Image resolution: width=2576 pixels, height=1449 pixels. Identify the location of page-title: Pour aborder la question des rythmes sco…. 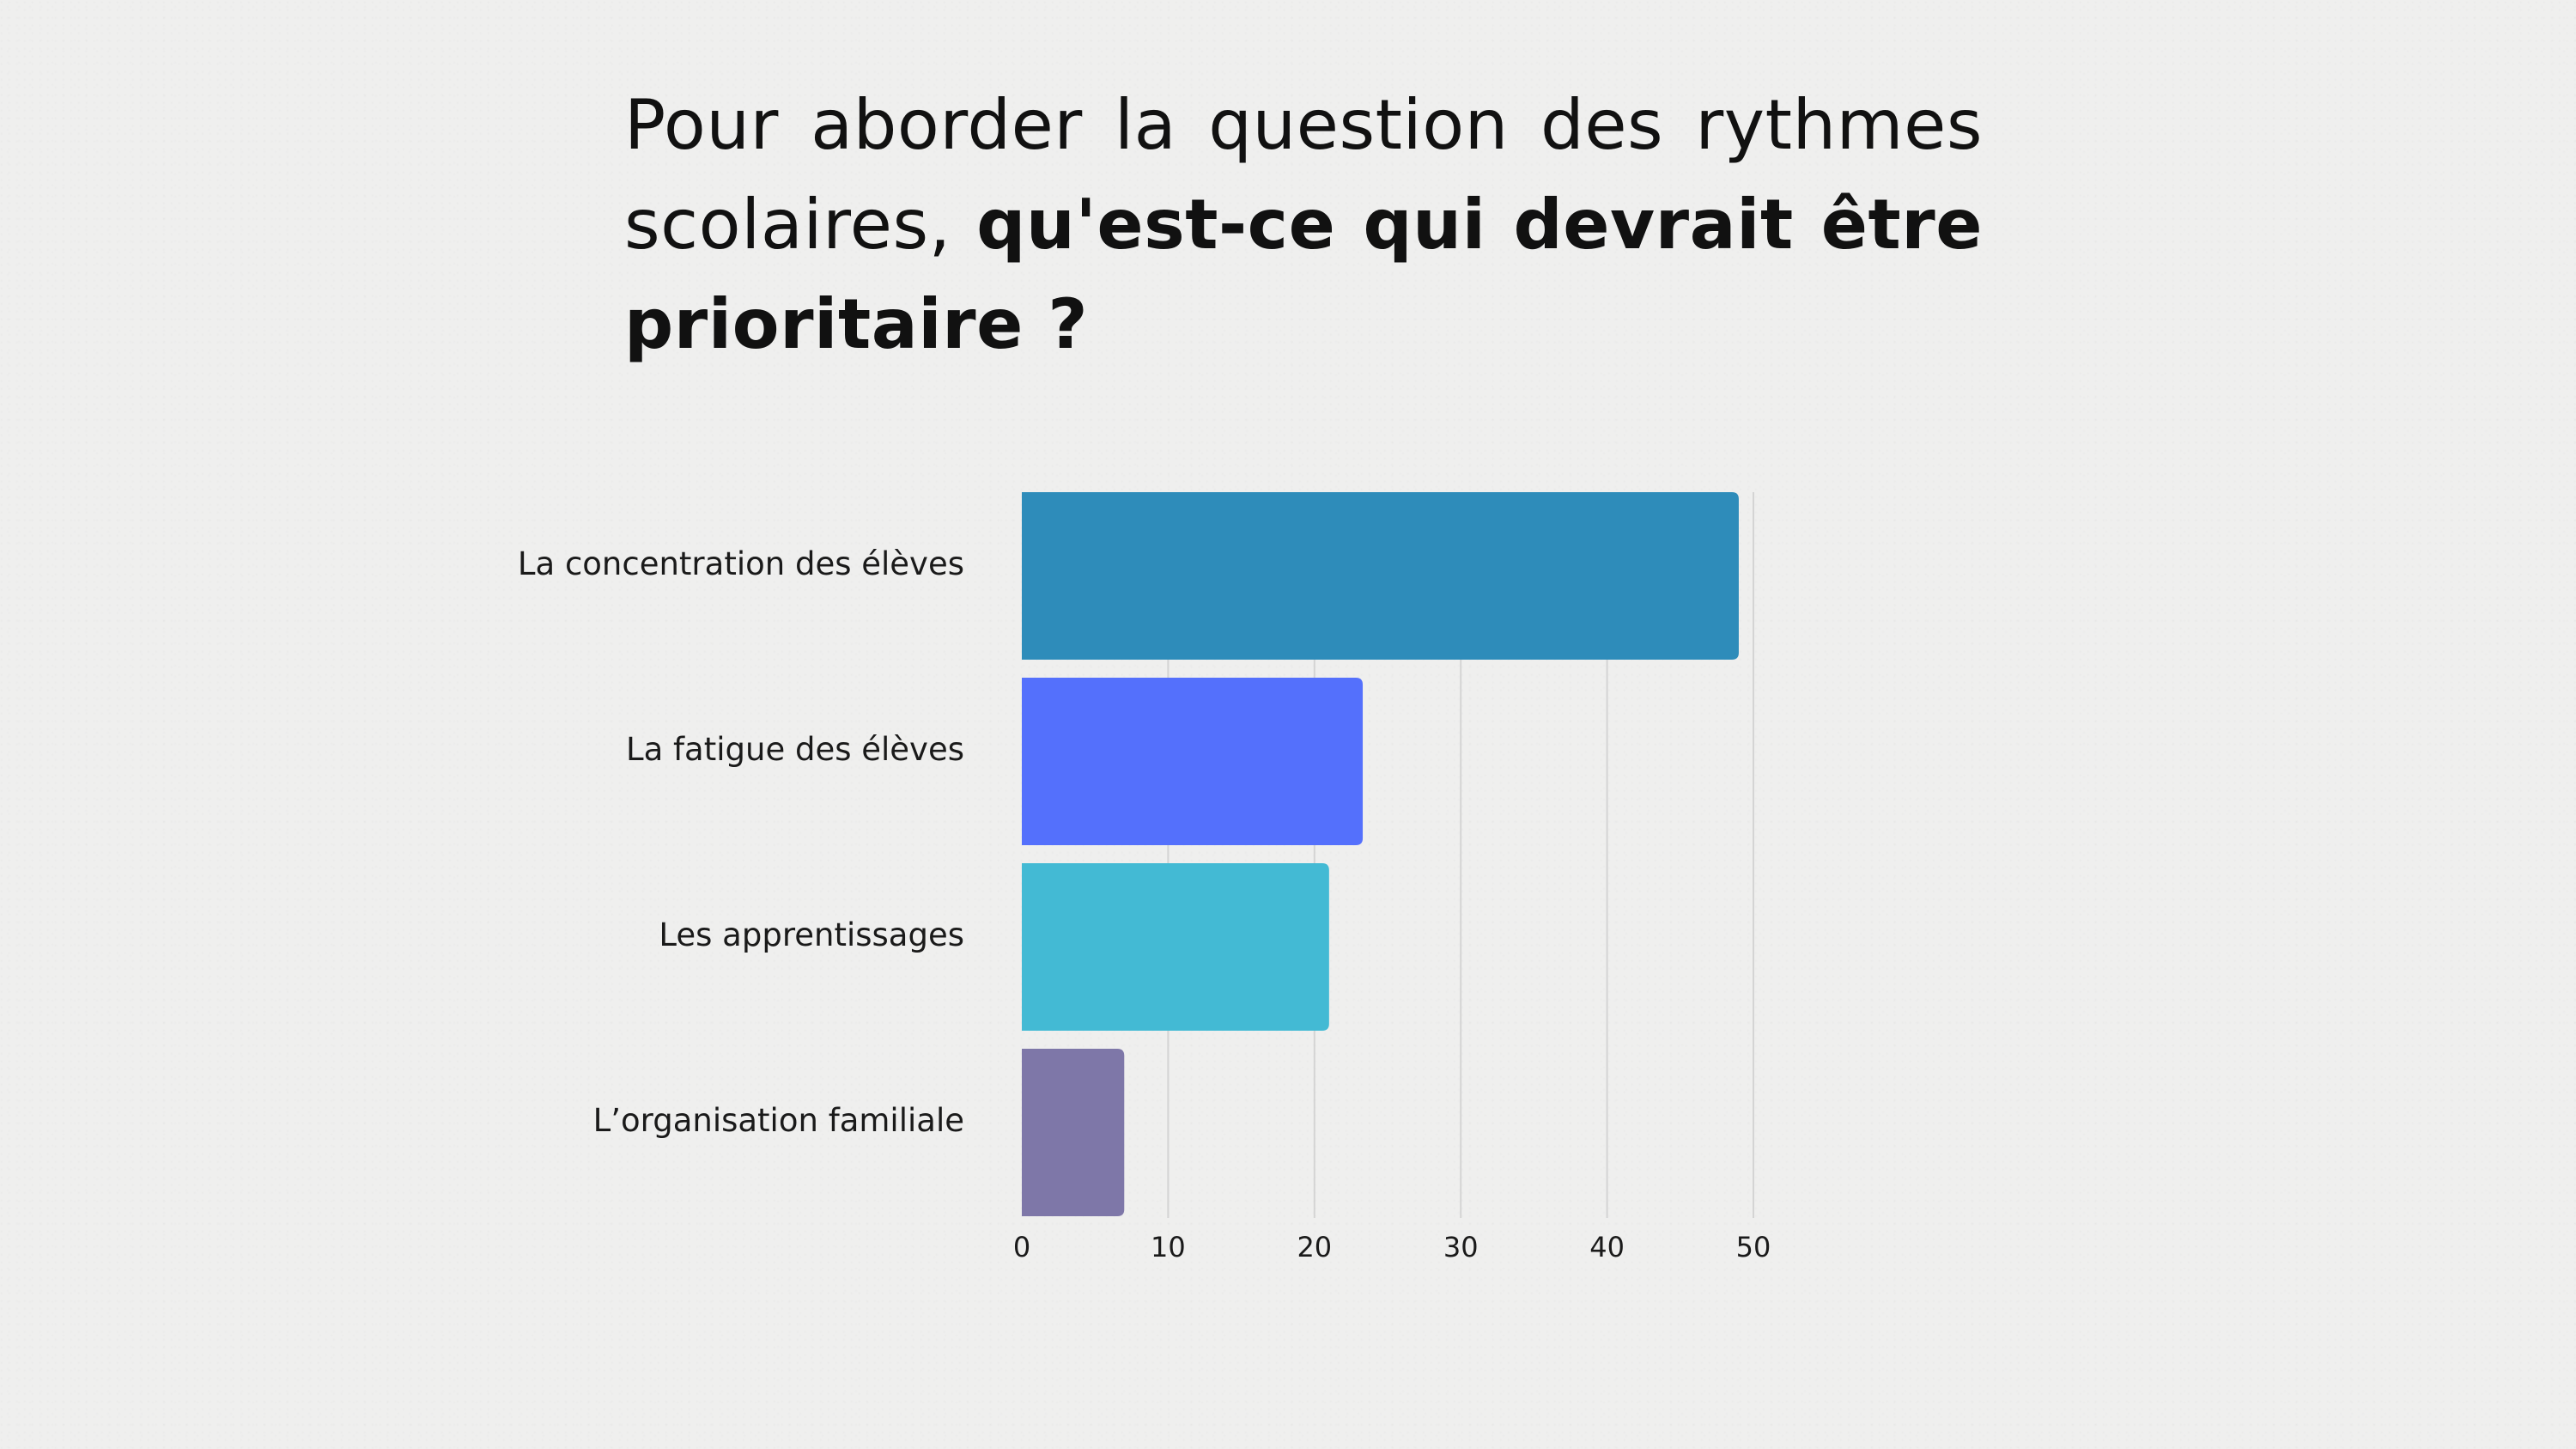
(1303, 225).